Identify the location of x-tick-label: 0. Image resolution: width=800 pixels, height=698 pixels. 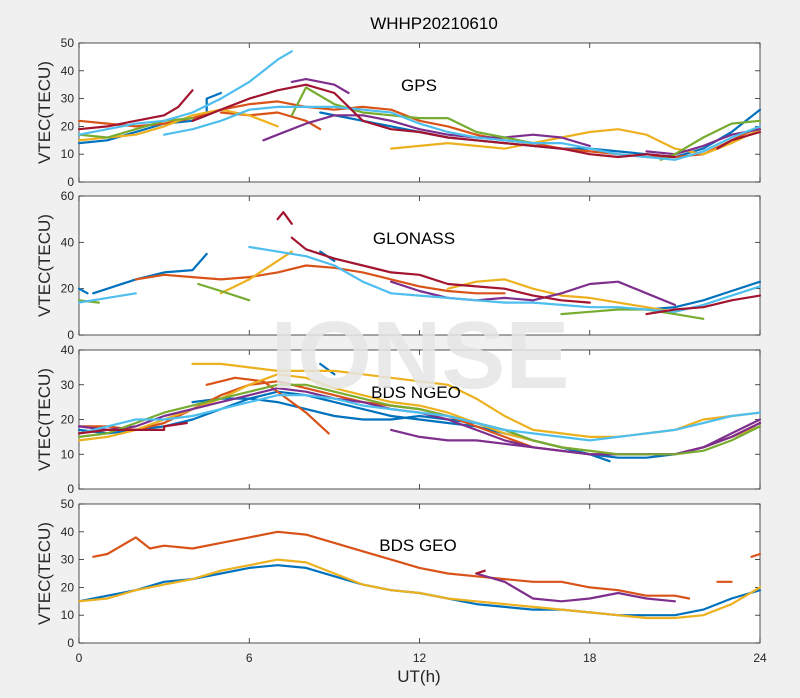
(79, 658).